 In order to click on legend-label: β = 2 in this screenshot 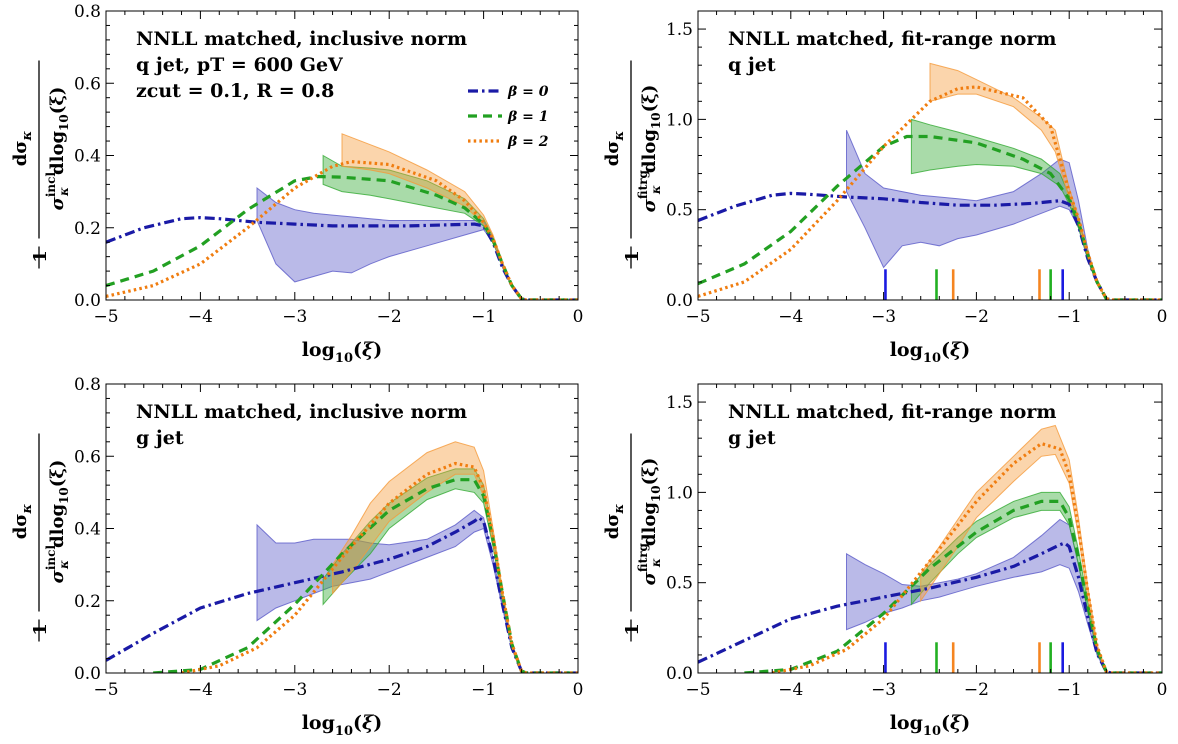, I will do `click(528, 142)`.